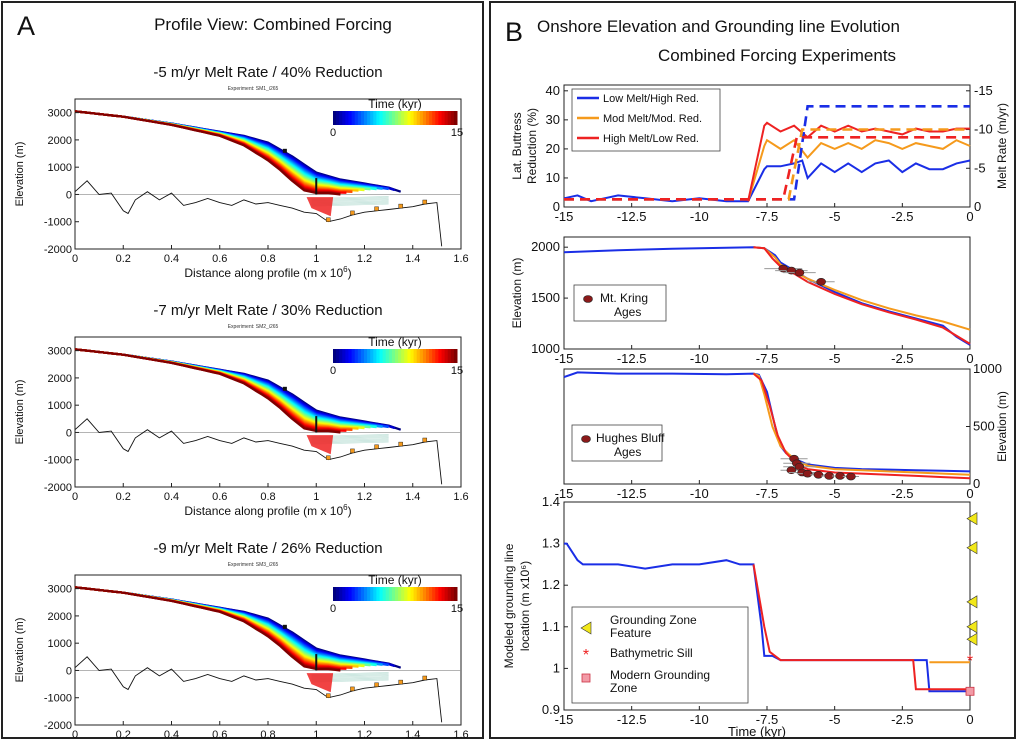 The height and width of the screenshot is (740, 1017). Describe the element at coordinates (652, 119) in the screenshot. I see `legend-label: Mod Melt/Mod. Red.` at that location.